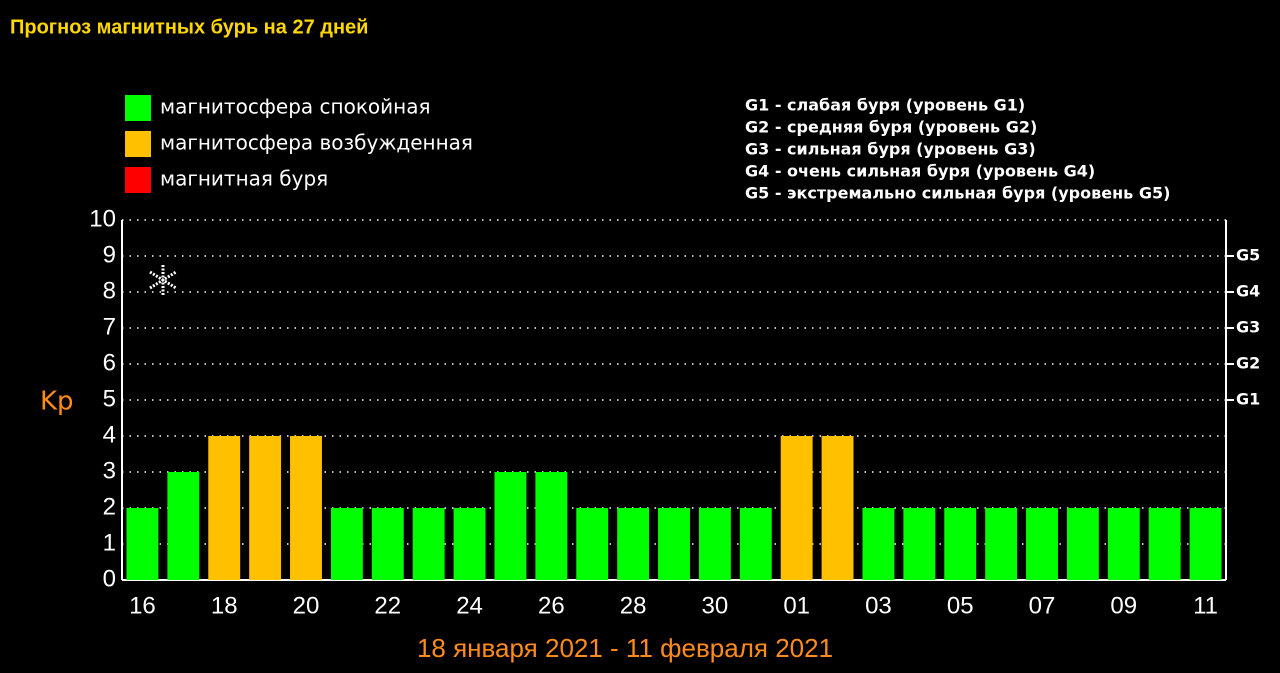 The height and width of the screenshot is (673, 1280). Describe the element at coordinates (1042, 605) in the screenshot. I see `x-tick-label: 07` at that location.